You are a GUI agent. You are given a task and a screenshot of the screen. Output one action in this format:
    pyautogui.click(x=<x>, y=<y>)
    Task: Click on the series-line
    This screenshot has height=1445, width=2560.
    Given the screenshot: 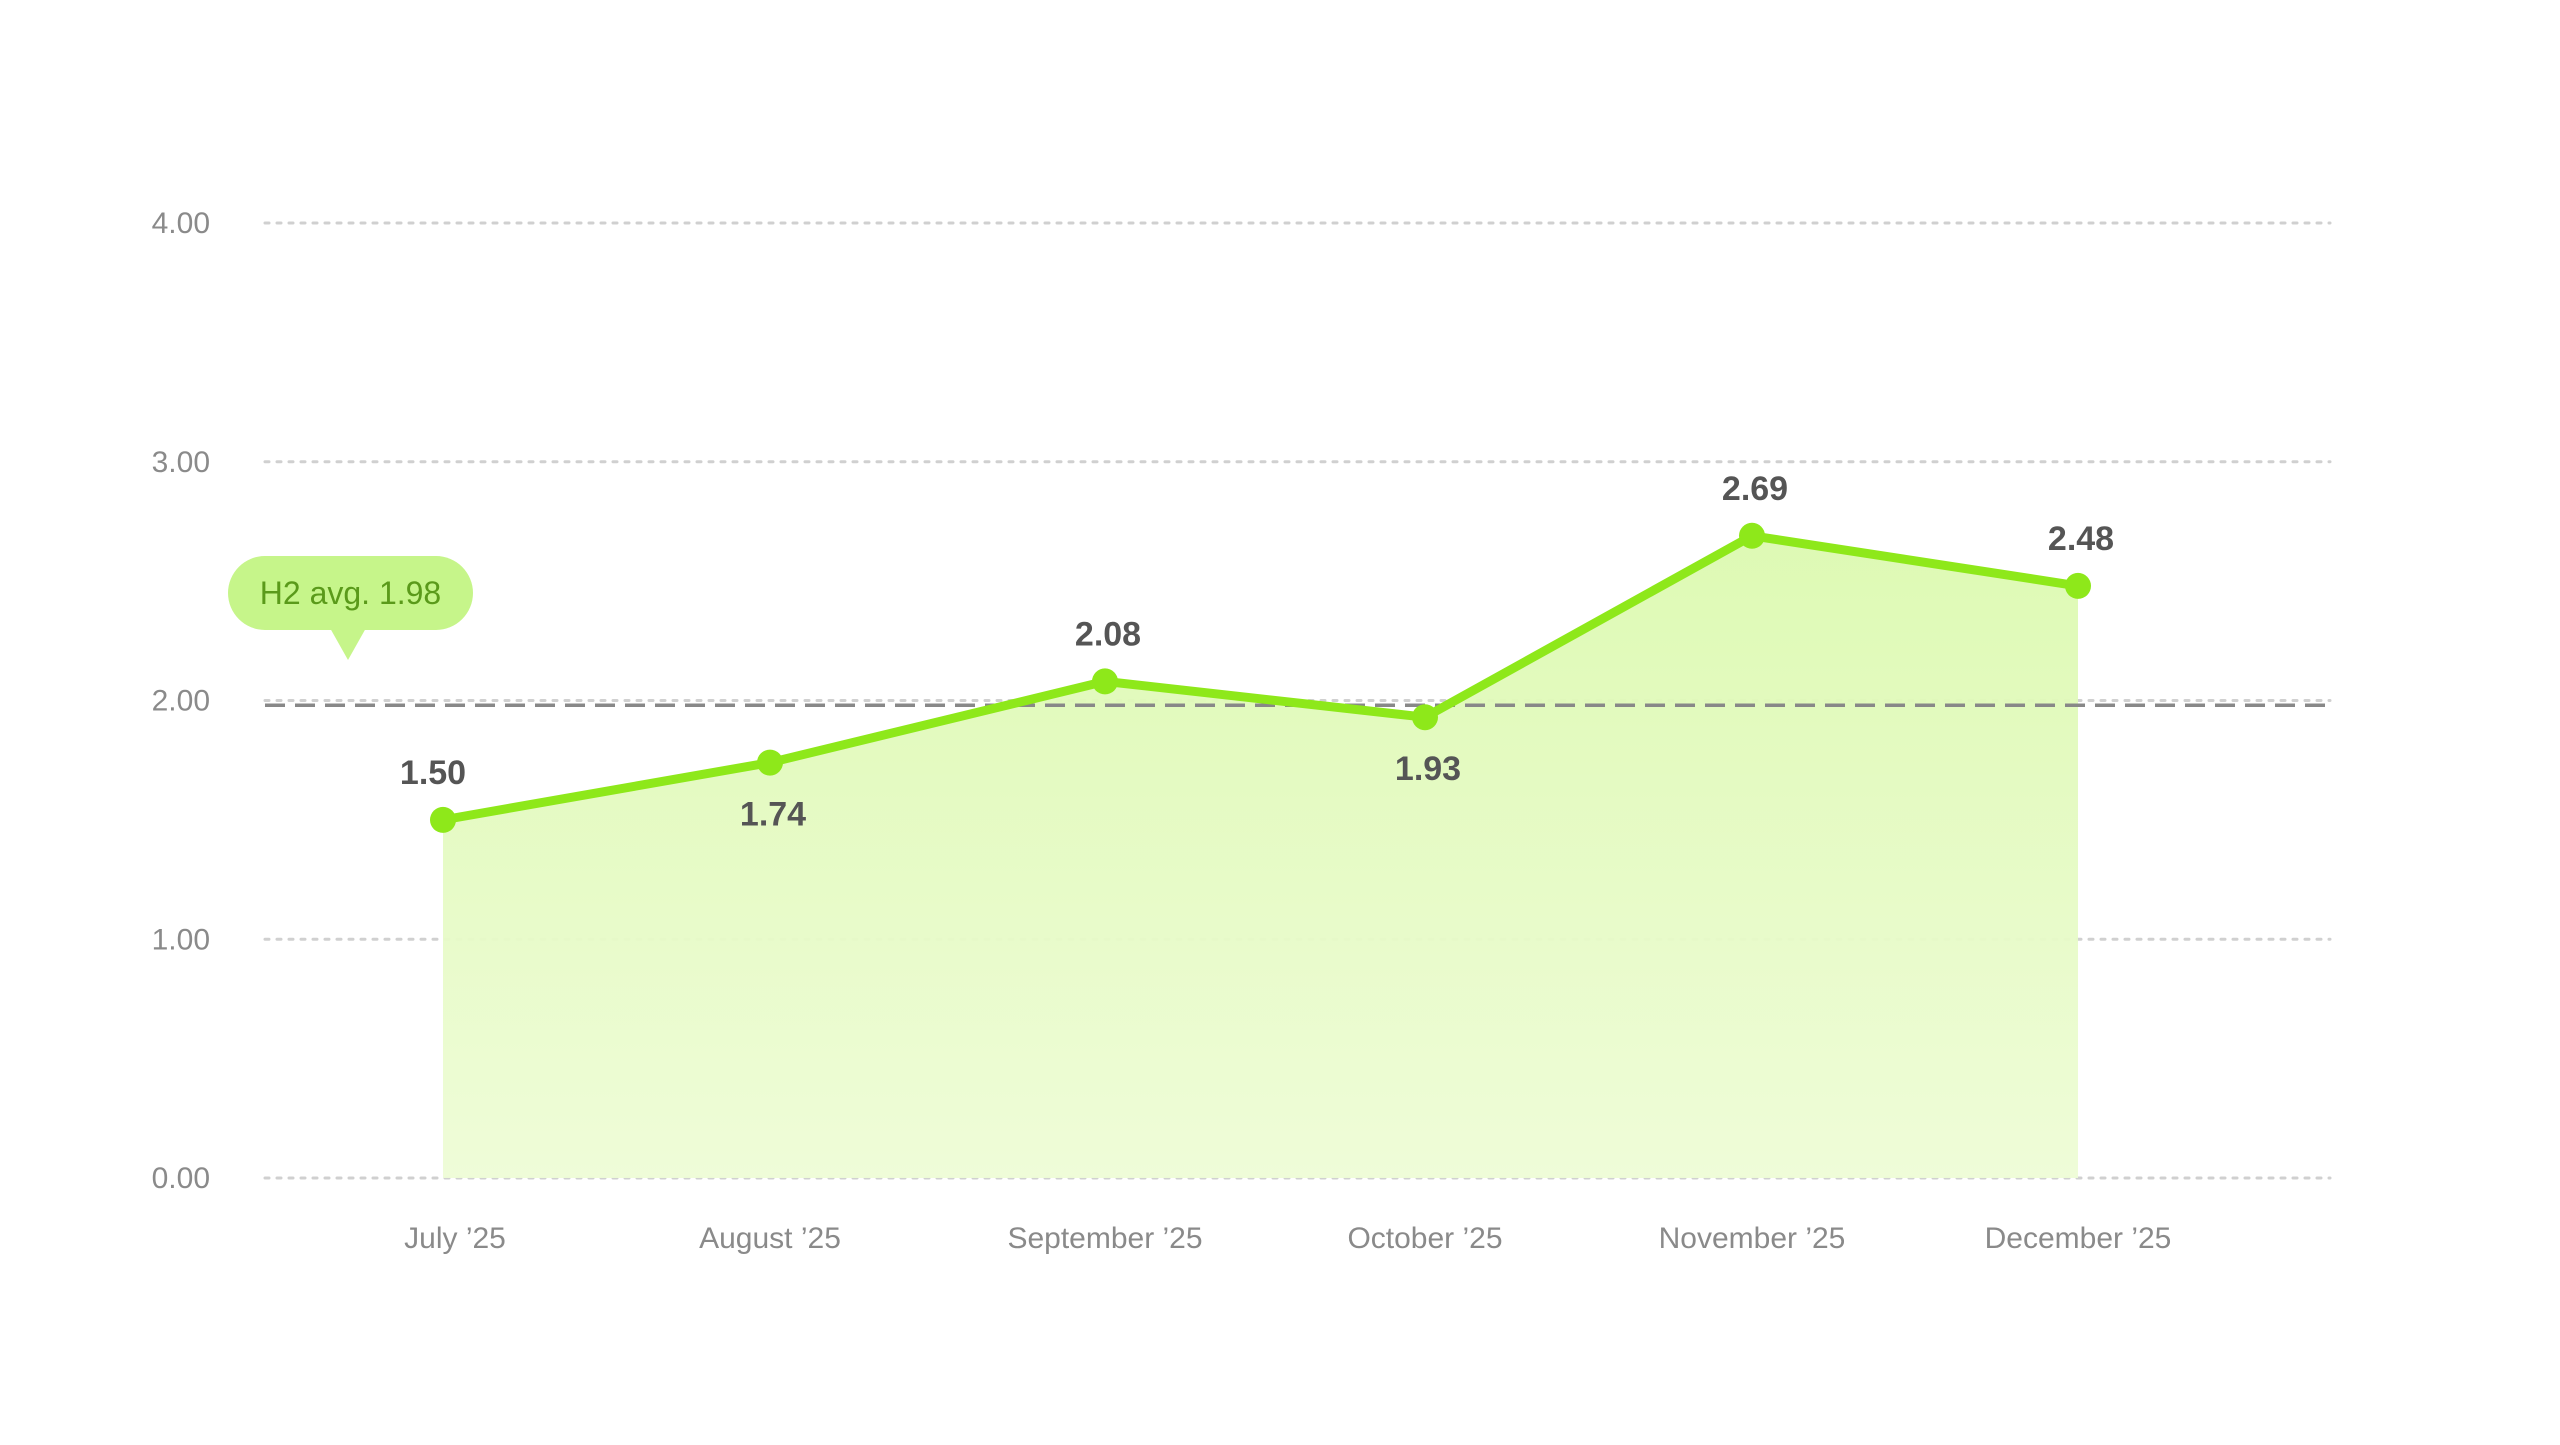 What is the action you would take?
    pyautogui.click(x=1260, y=678)
    